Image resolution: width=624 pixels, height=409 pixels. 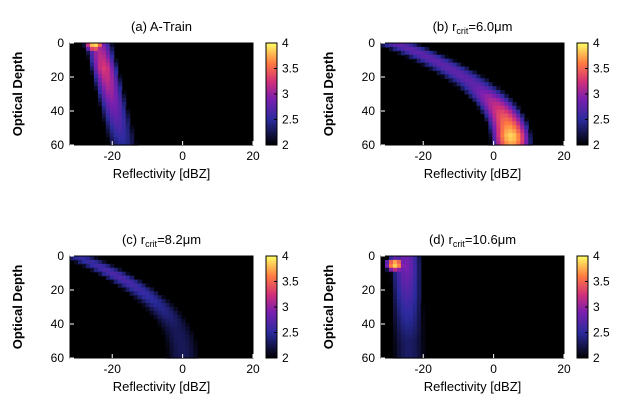 I want to click on colorbar-tick-label: 2, so click(x=285, y=145).